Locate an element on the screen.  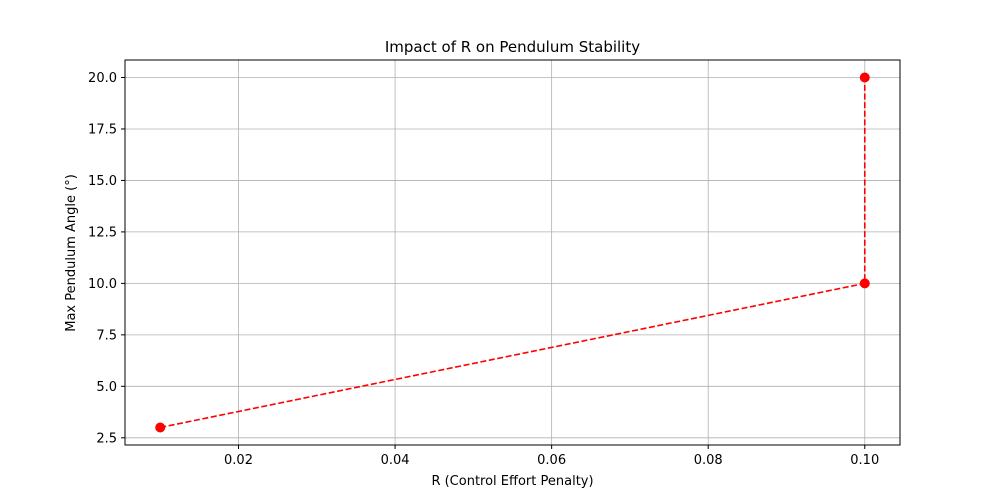
x-tick-label: 0.10 is located at coordinates (864, 460).